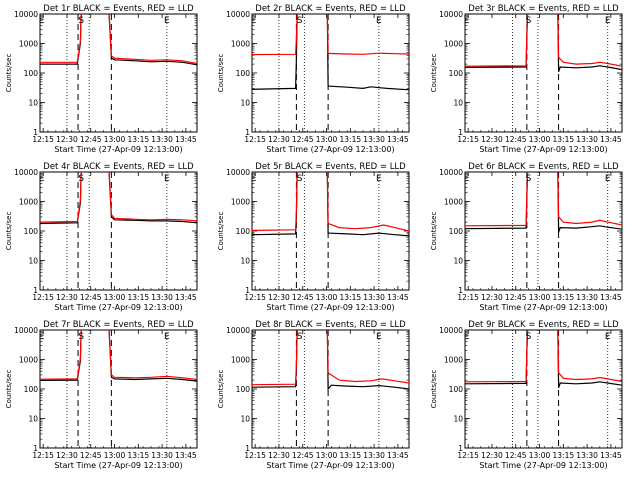  I want to click on chart-title: Det 4r BLACK = Events, RED = LLD, so click(118, 167).